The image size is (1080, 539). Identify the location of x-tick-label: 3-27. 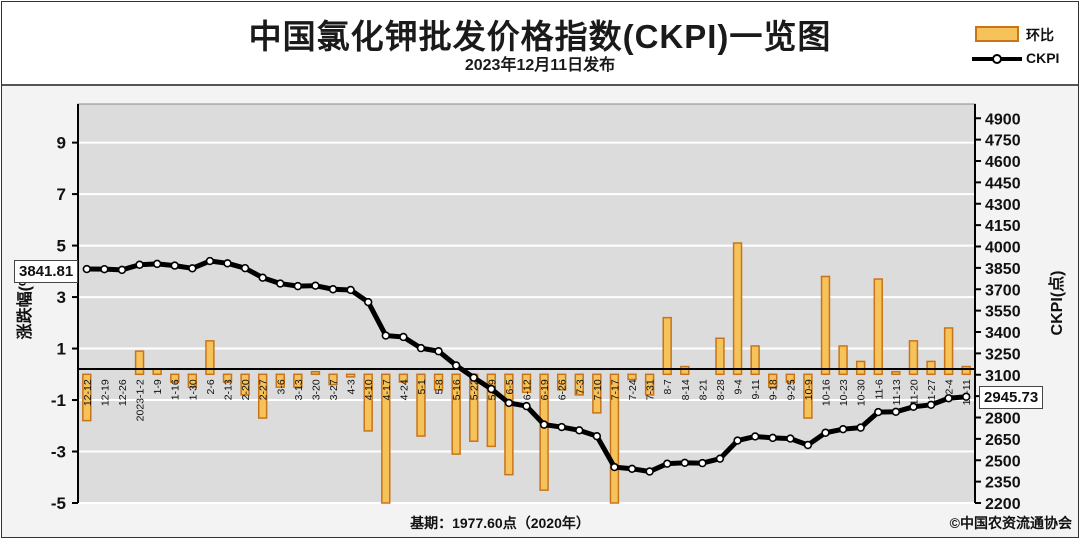
(334, 389).